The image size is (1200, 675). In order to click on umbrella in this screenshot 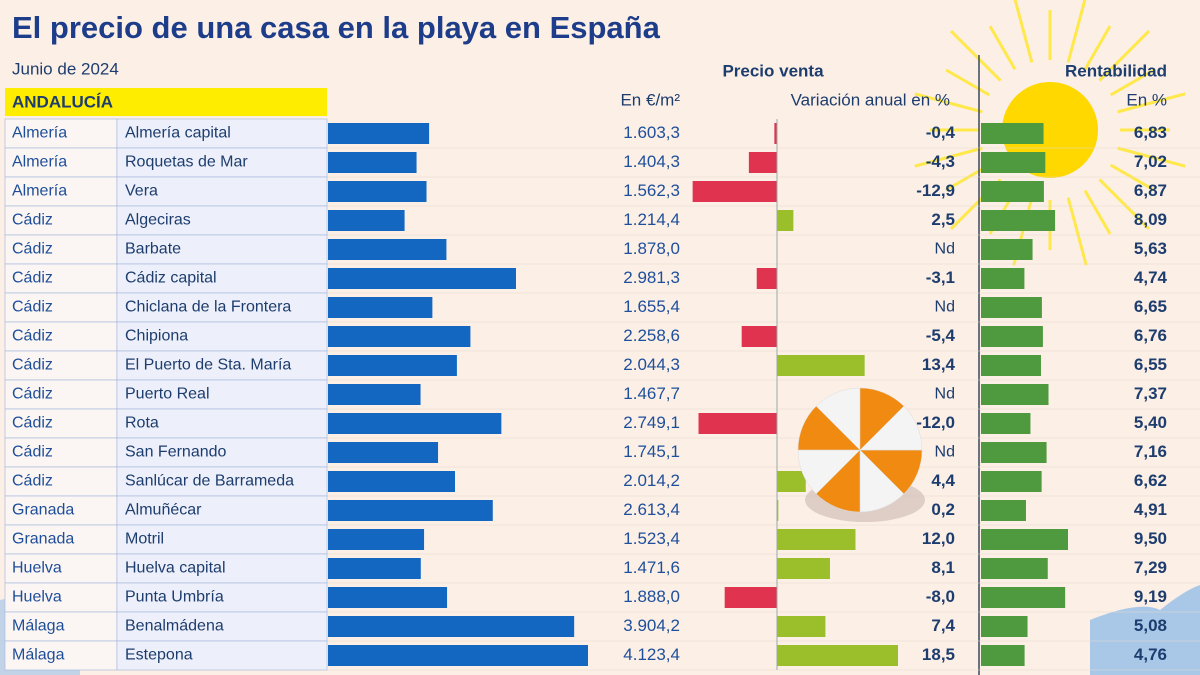, I will do `click(861, 454)`.